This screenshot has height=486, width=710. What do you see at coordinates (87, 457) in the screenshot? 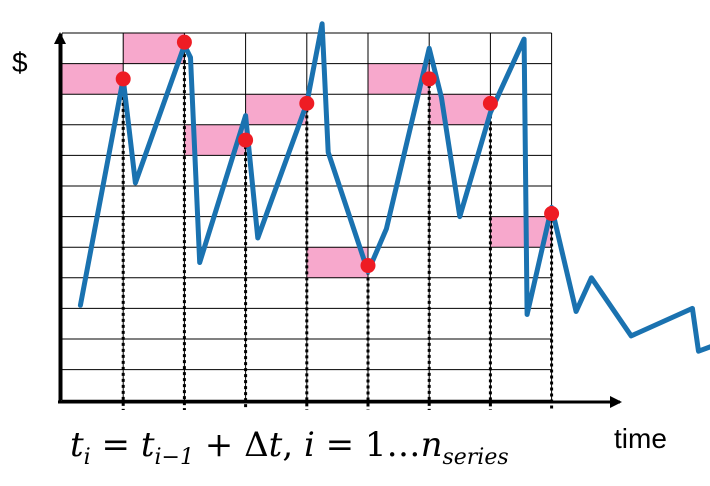
I see `formula-sub-i: i` at bounding box center [87, 457].